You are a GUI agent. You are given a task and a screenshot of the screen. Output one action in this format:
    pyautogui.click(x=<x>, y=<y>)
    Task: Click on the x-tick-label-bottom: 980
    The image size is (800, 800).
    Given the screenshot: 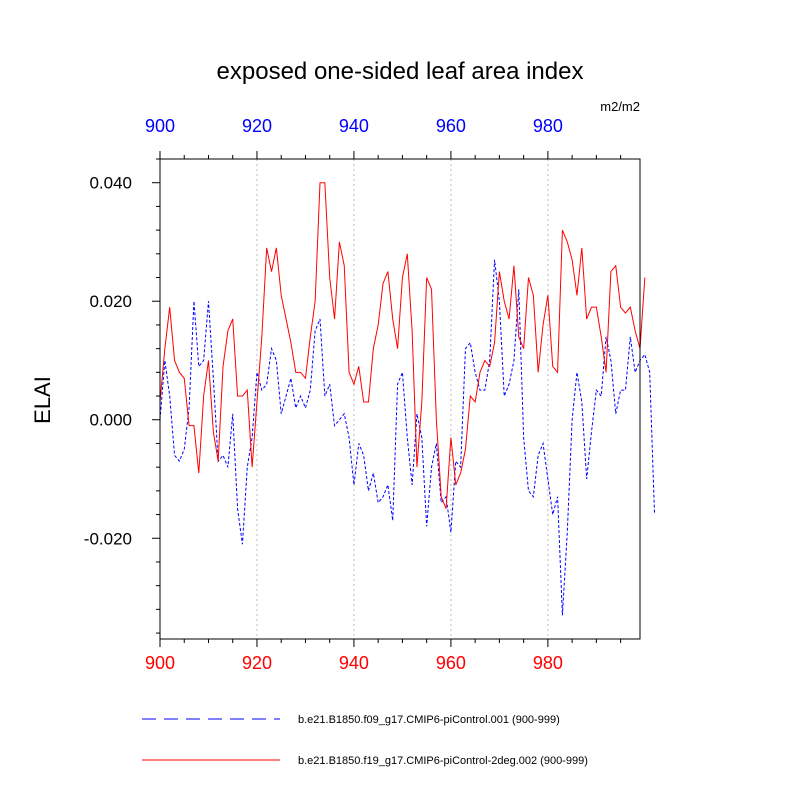 What is the action you would take?
    pyautogui.click(x=548, y=663)
    